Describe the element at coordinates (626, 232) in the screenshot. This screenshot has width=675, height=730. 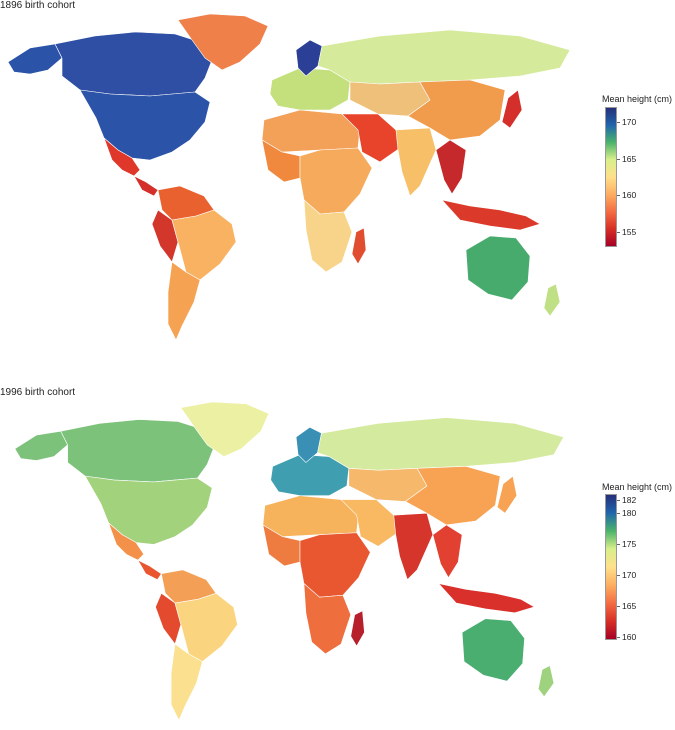
I see `legend-tick-155: 155` at that location.